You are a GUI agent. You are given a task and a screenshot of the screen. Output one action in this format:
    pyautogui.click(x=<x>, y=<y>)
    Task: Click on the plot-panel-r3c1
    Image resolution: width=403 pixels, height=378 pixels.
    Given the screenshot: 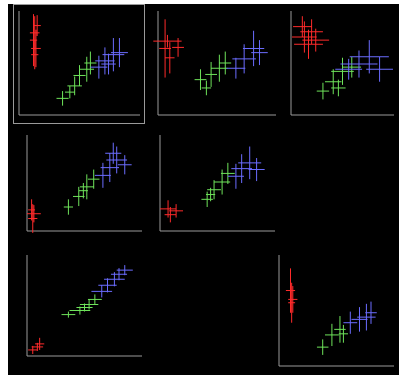 What is the action you would take?
    pyautogui.click(x=84, y=306)
    